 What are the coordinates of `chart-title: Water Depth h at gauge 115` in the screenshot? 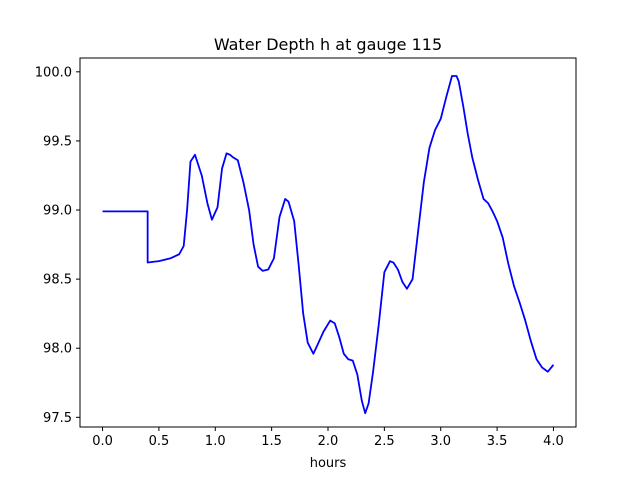 It's located at (328, 44).